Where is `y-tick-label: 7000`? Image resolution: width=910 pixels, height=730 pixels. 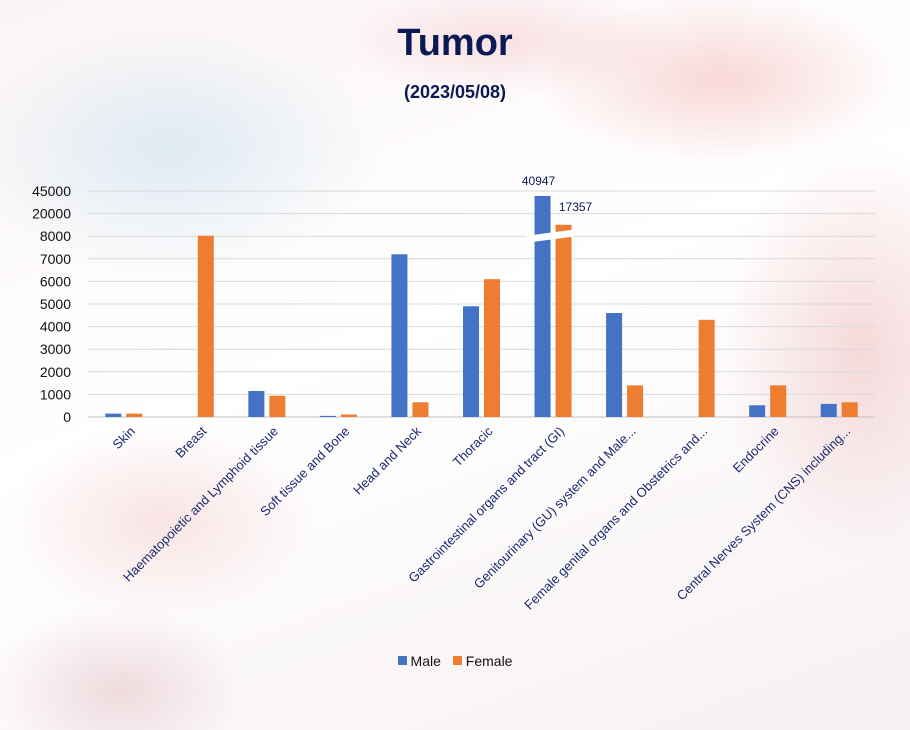
y-tick-label: 7000 is located at coordinates (55, 259).